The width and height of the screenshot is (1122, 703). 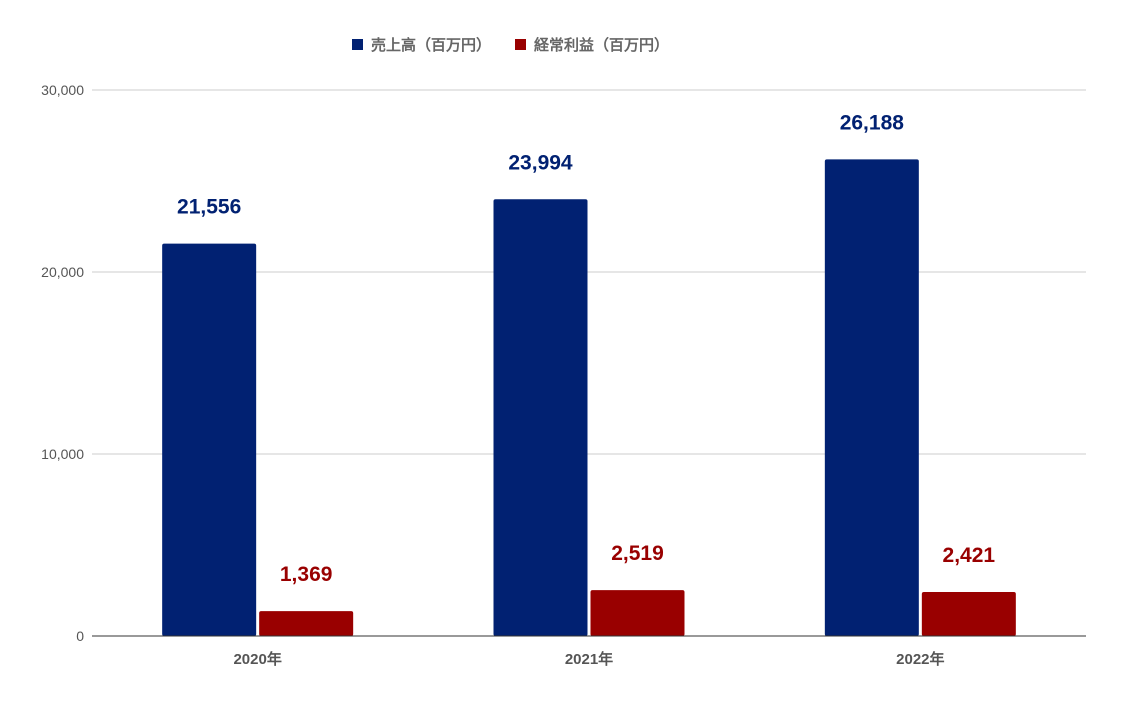 What do you see at coordinates (257, 659) in the screenshot?
I see `x-category-label: 2020年` at bounding box center [257, 659].